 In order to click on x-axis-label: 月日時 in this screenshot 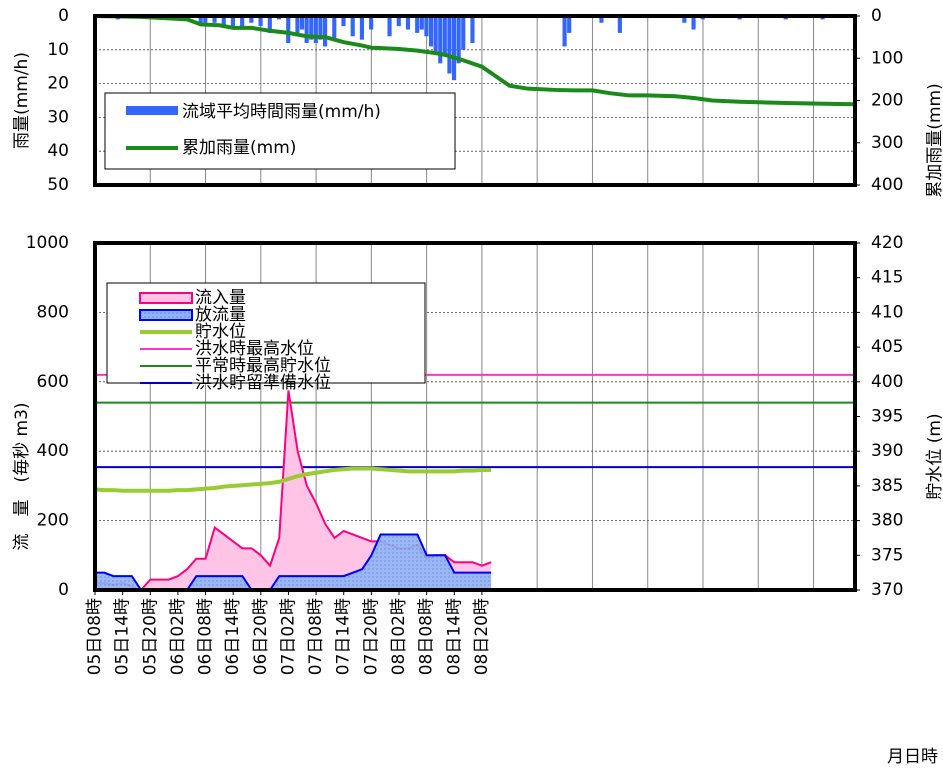, I will do `click(912, 757)`.